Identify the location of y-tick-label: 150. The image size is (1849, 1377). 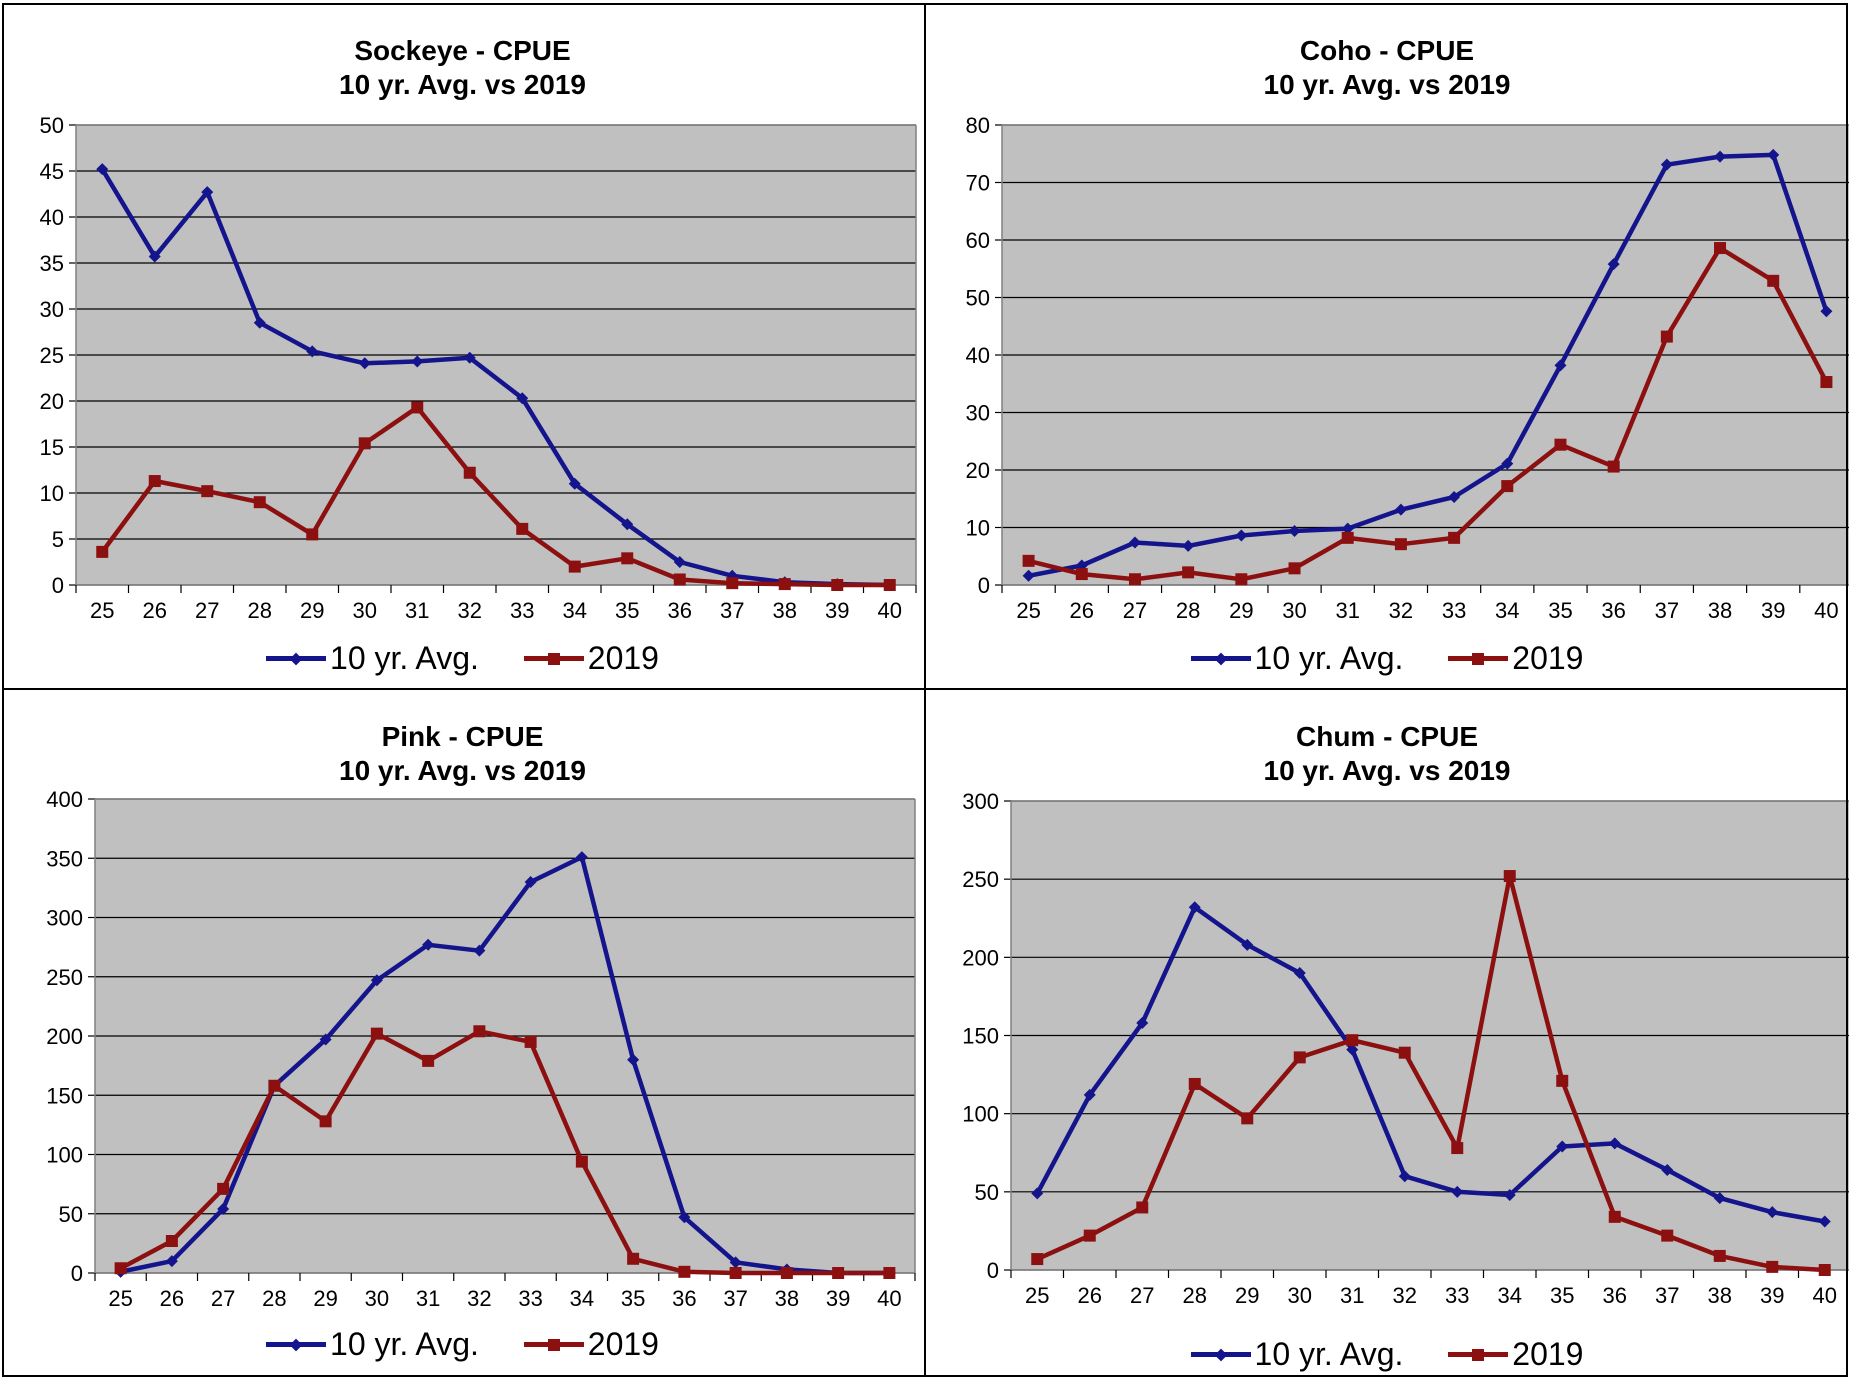
(64, 1095).